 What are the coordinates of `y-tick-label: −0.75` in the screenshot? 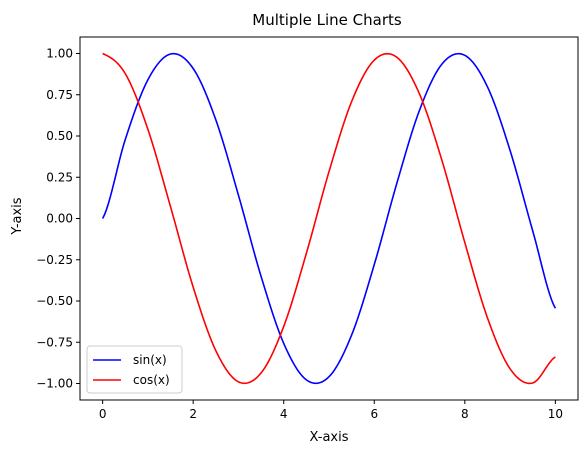 It's located at (54, 342).